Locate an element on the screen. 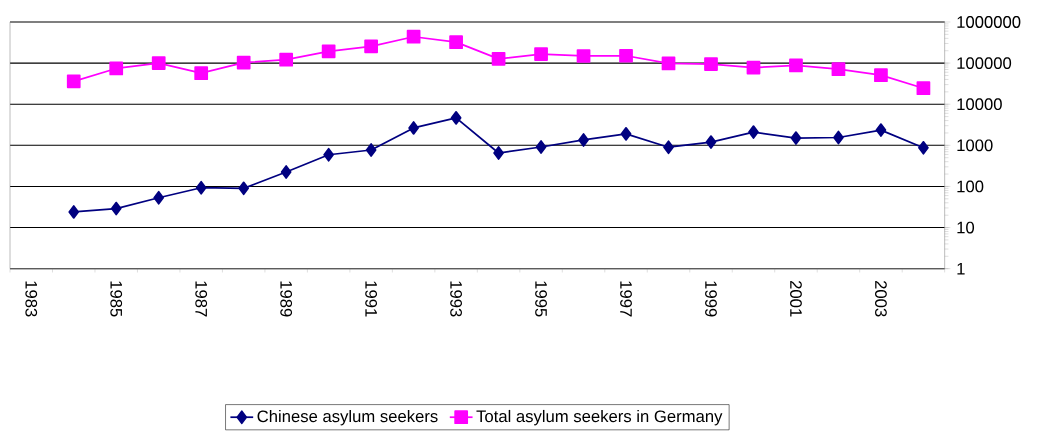  y-tick-label: 100000 is located at coordinates (984, 63).